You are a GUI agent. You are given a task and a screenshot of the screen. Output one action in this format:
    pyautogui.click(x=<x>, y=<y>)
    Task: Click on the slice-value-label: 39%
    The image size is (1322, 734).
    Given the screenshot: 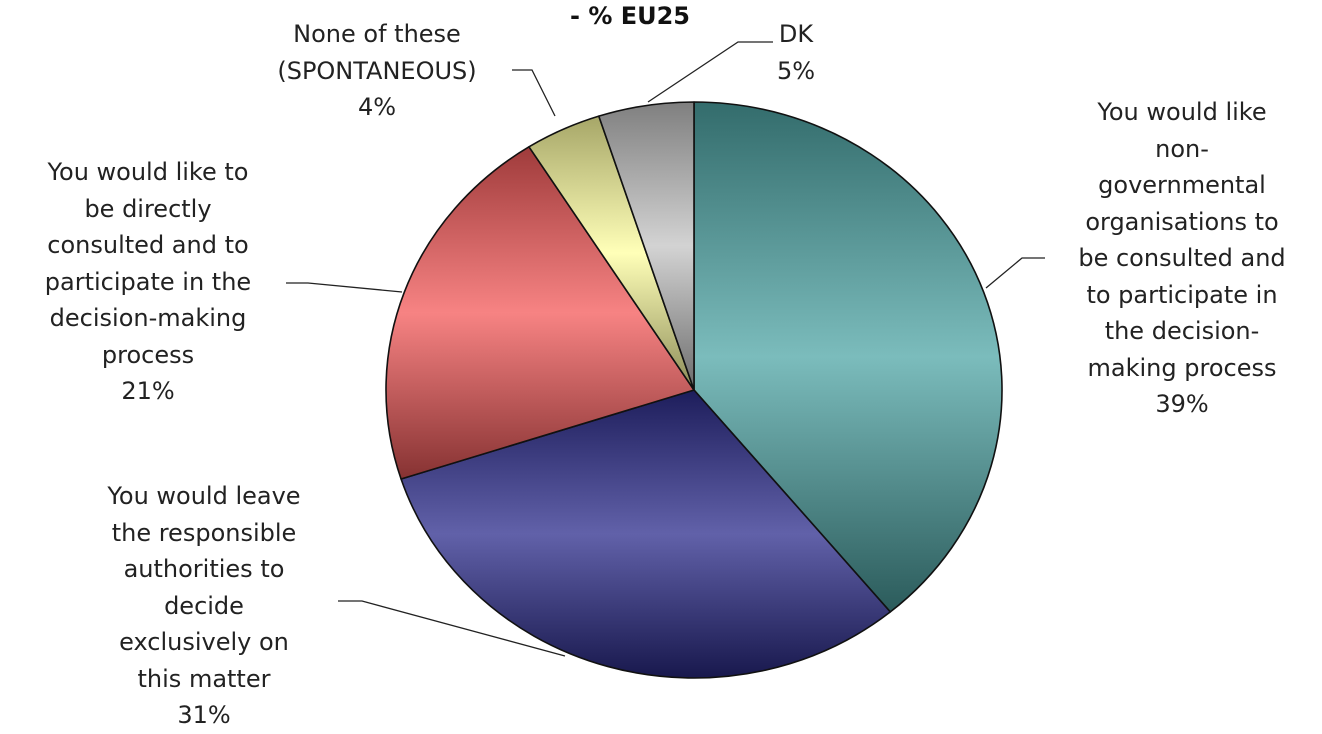 What is the action you would take?
    pyautogui.click(x=1182, y=404)
    